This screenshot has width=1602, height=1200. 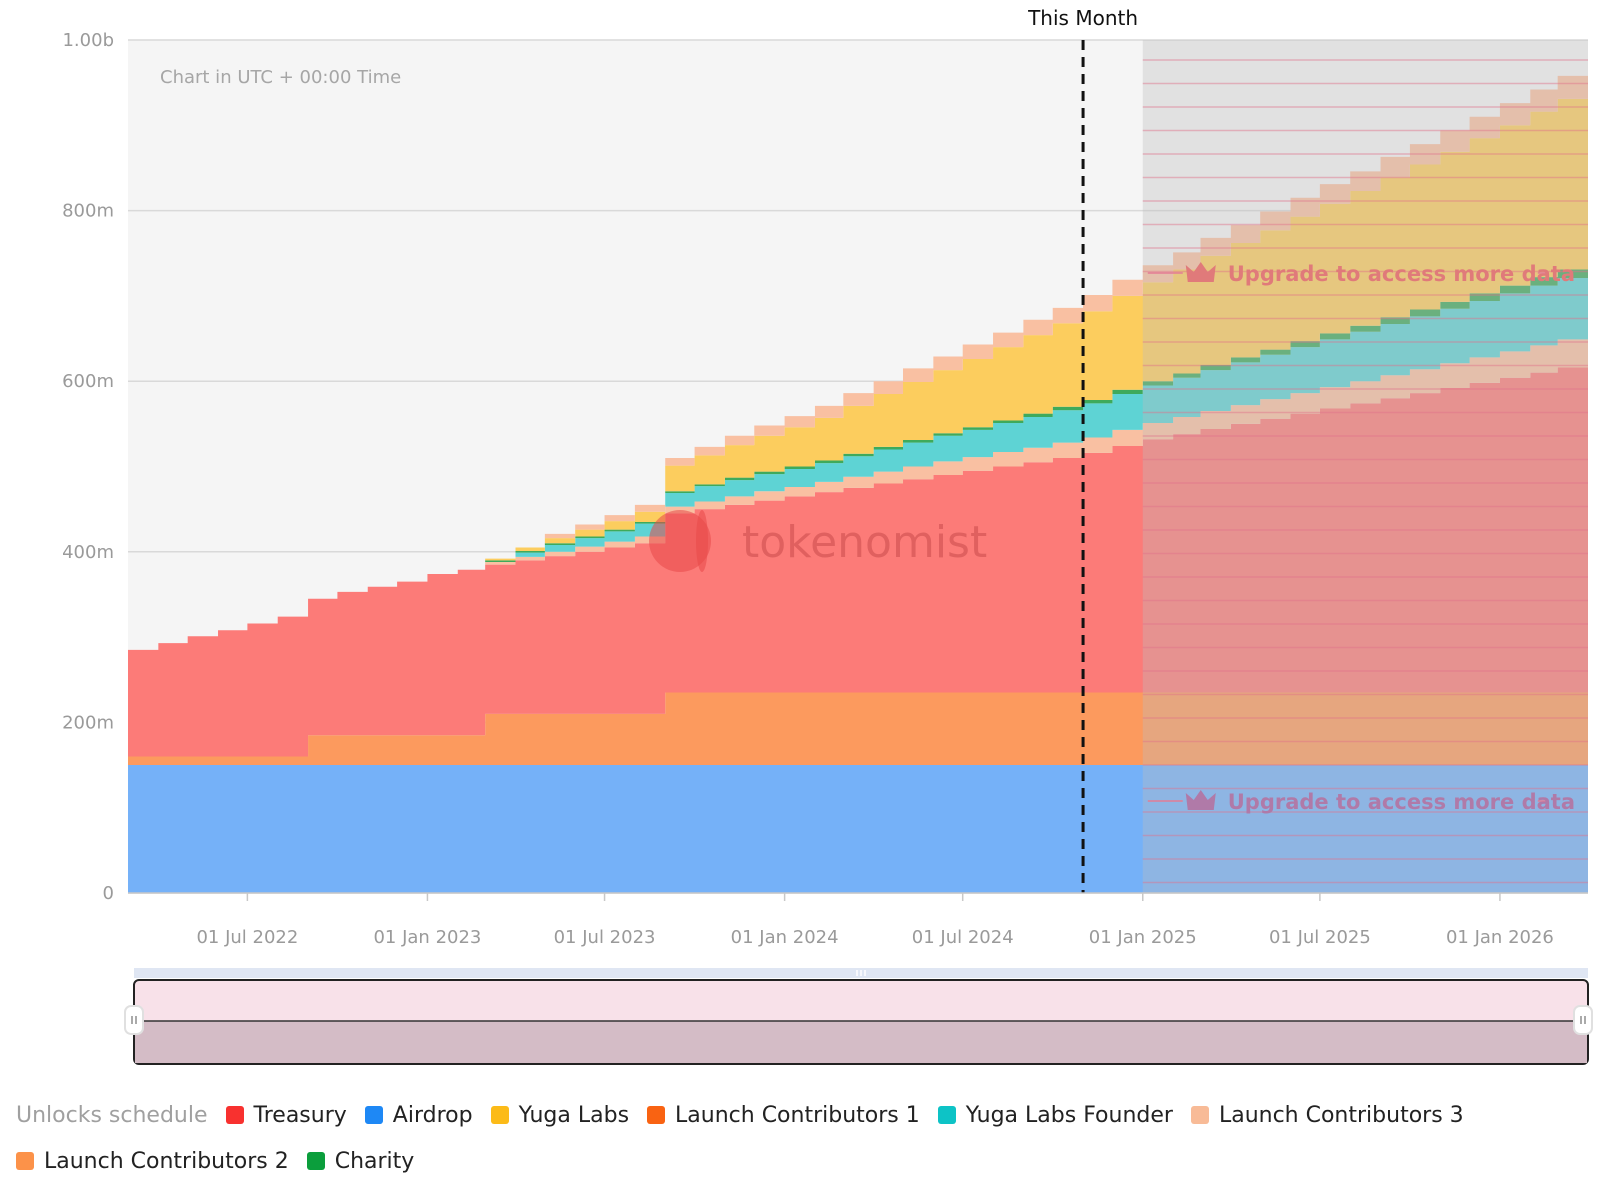 I want to click on legend-item-treasury: Treasury, so click(x=286, y=1115).